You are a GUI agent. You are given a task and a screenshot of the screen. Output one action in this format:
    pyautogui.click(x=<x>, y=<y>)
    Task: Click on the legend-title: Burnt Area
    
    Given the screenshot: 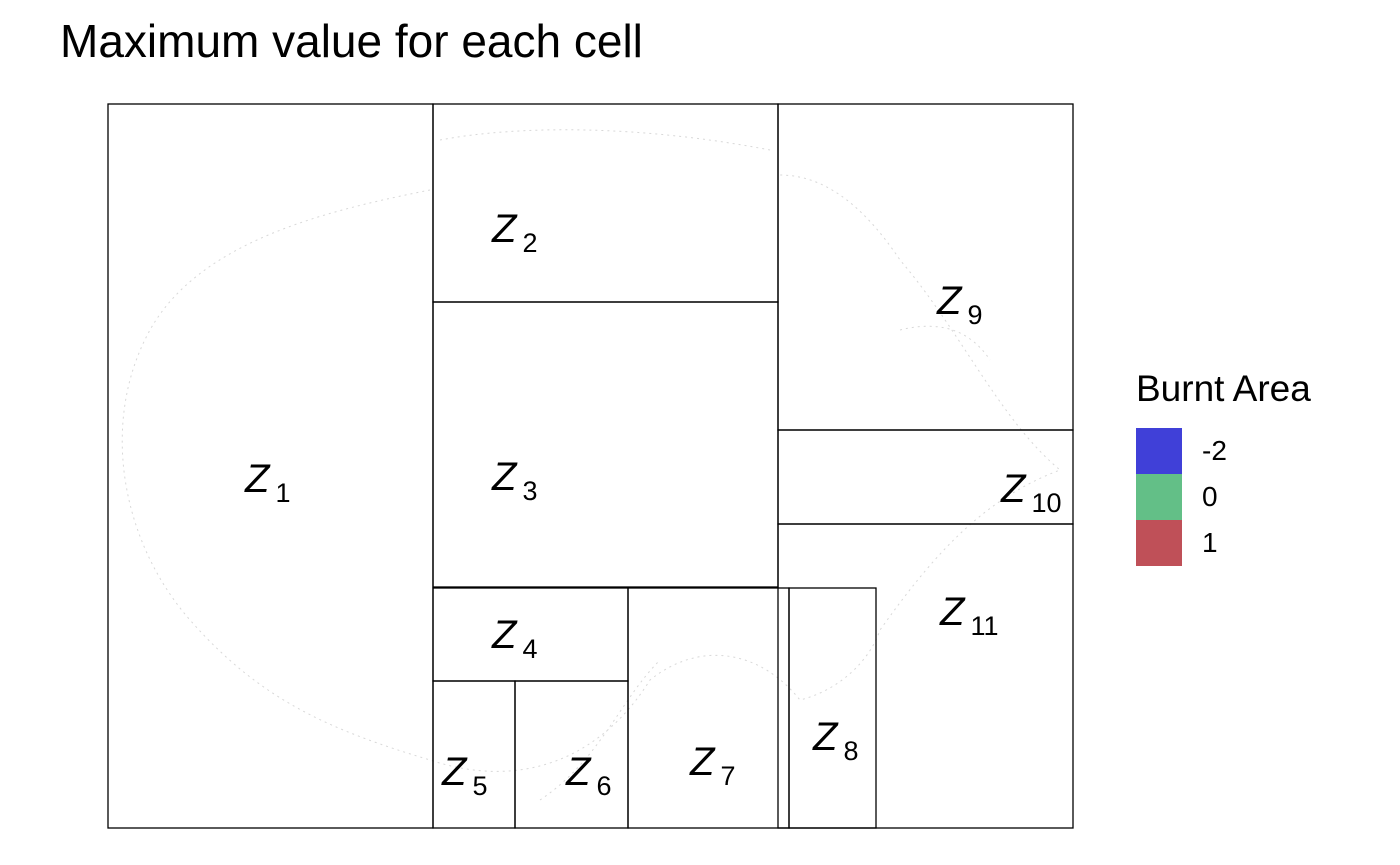 What is the action you would take?
    pyautogui.click(x=1223, y=388)
    